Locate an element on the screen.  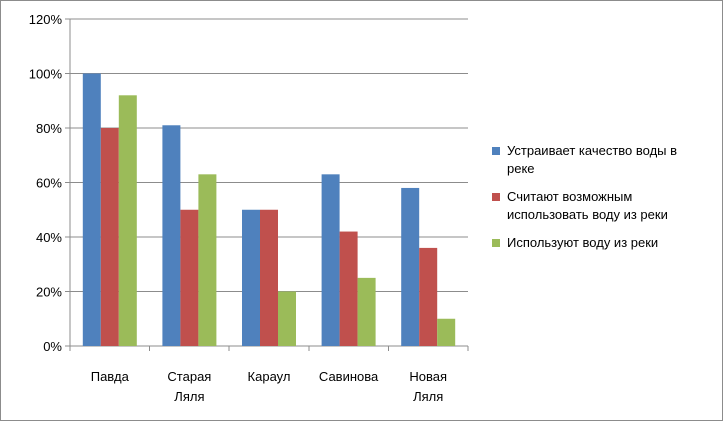
x-tick-label: Караул is located at coordinates (269, 376).